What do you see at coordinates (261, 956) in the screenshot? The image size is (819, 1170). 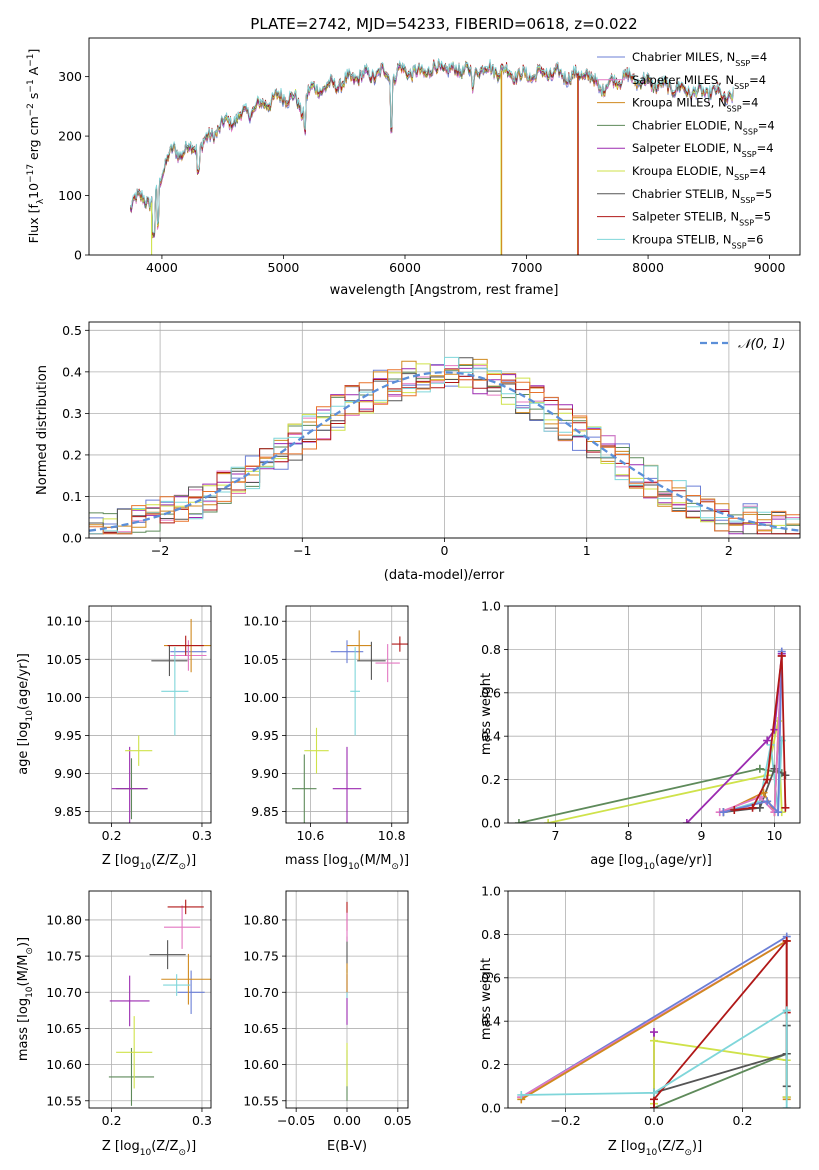 I see `y-tick-label: 10.75` at bounding box center [261, 956].